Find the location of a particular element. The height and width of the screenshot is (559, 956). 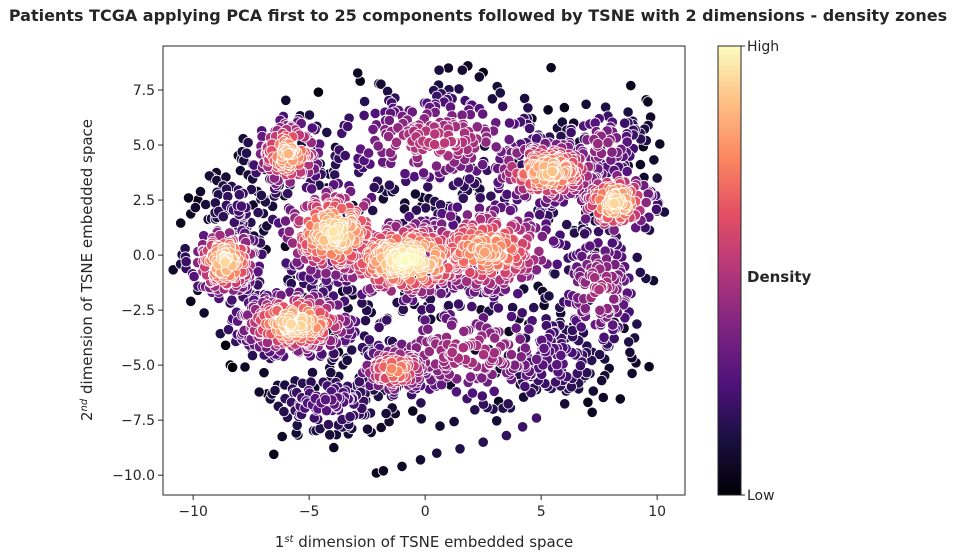

x-tick-label: 0 is located at coordinates (425, 512).